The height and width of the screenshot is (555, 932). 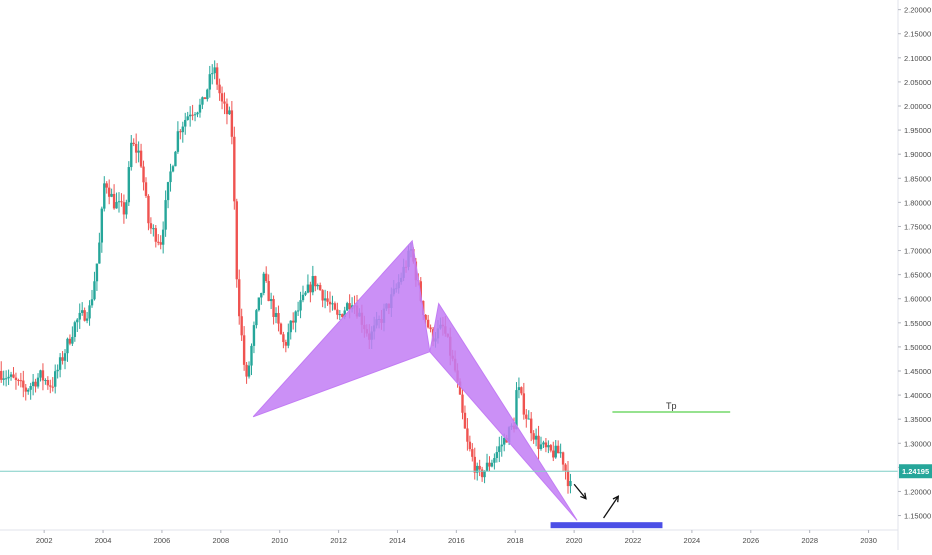 What do you see at coordinates (671, 406) in the screenshot?
I see `target-line-label: Tp` at bounding box center [671, 406].